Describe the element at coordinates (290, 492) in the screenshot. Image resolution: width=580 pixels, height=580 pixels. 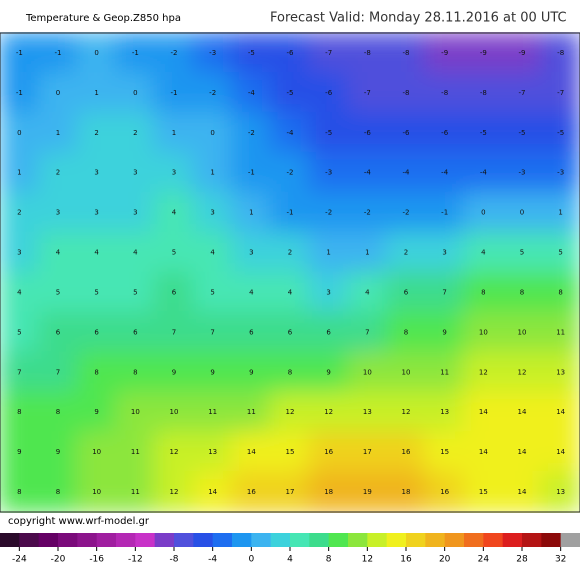
I see `temperature-value: 17` at that location.